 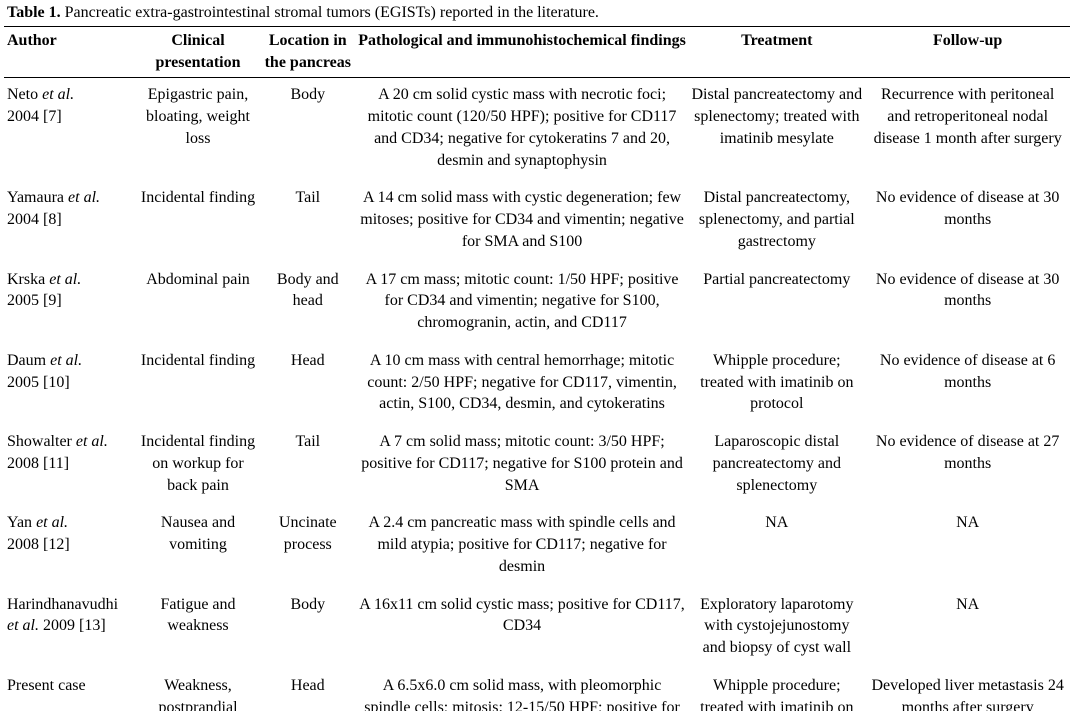 What do you see at coordinates (967, 371) in the screenshot?
I see `follow-up-cell: No evidence of disease at 6 months` at bounding box center [967, 371].